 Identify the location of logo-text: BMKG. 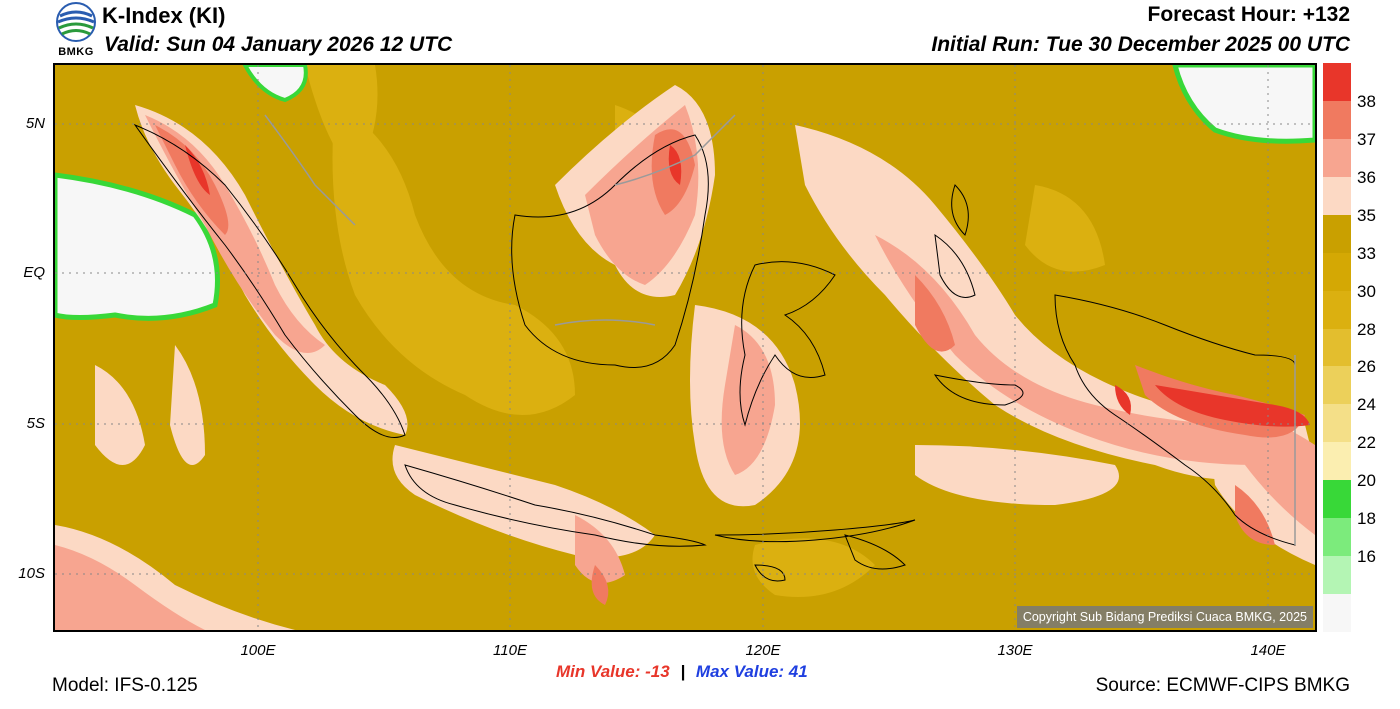
(76, 52).